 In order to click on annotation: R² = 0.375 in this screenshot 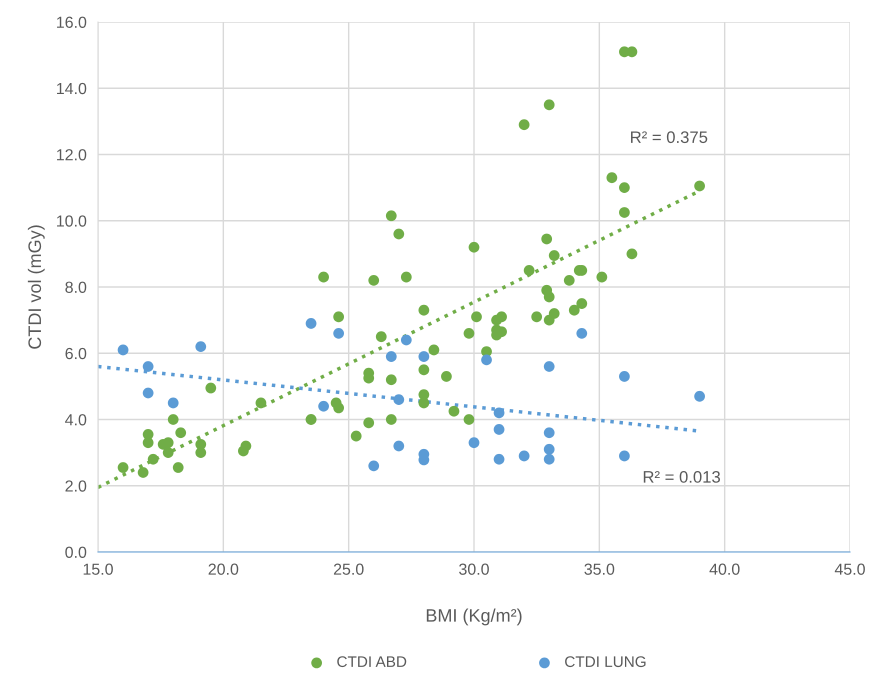, I will do `click(669, 137)`.